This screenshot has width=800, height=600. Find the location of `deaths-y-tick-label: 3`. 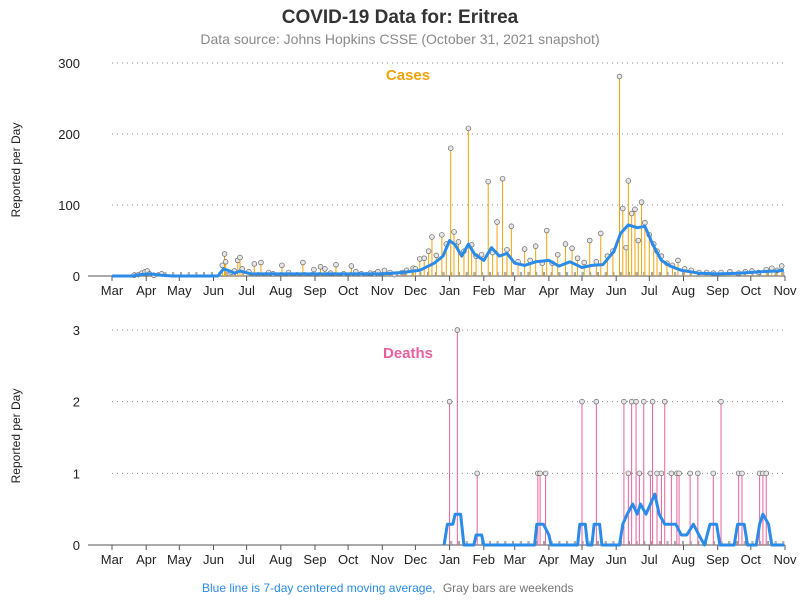

deaths-y-tick-label: 3 is located at coordinates (76, 330).